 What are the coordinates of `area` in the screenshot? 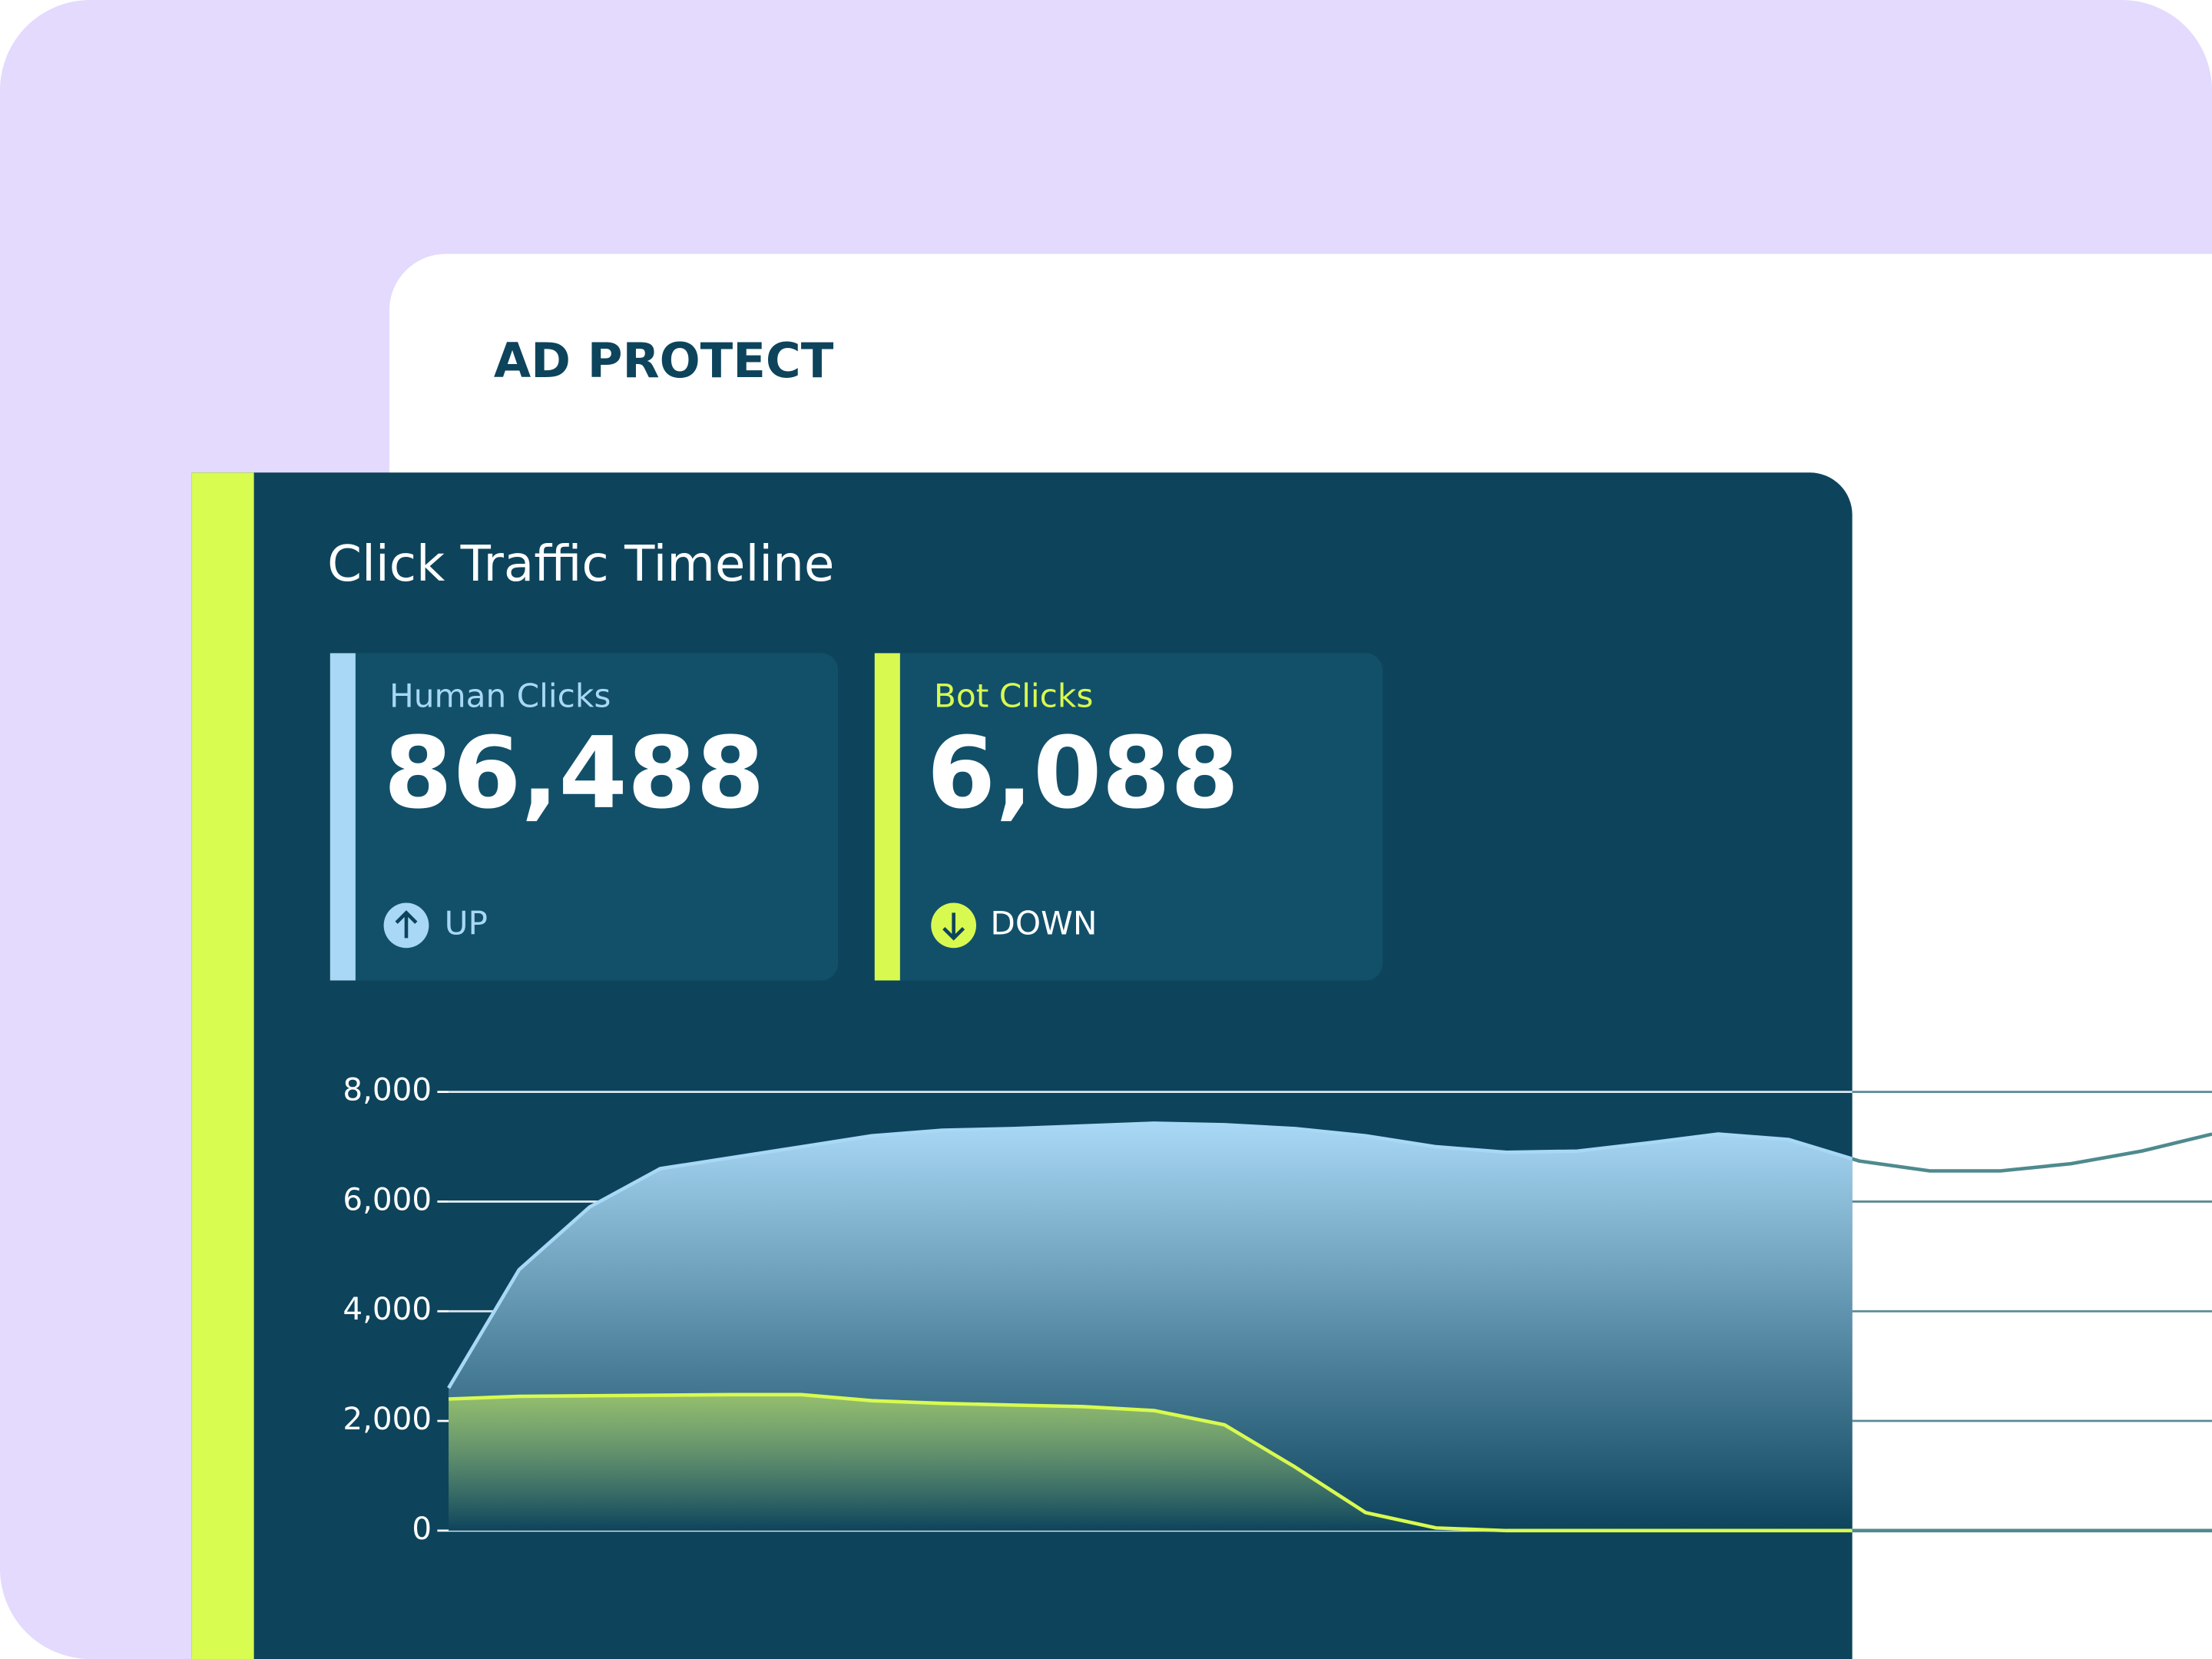 It's located at (1151, 1462).